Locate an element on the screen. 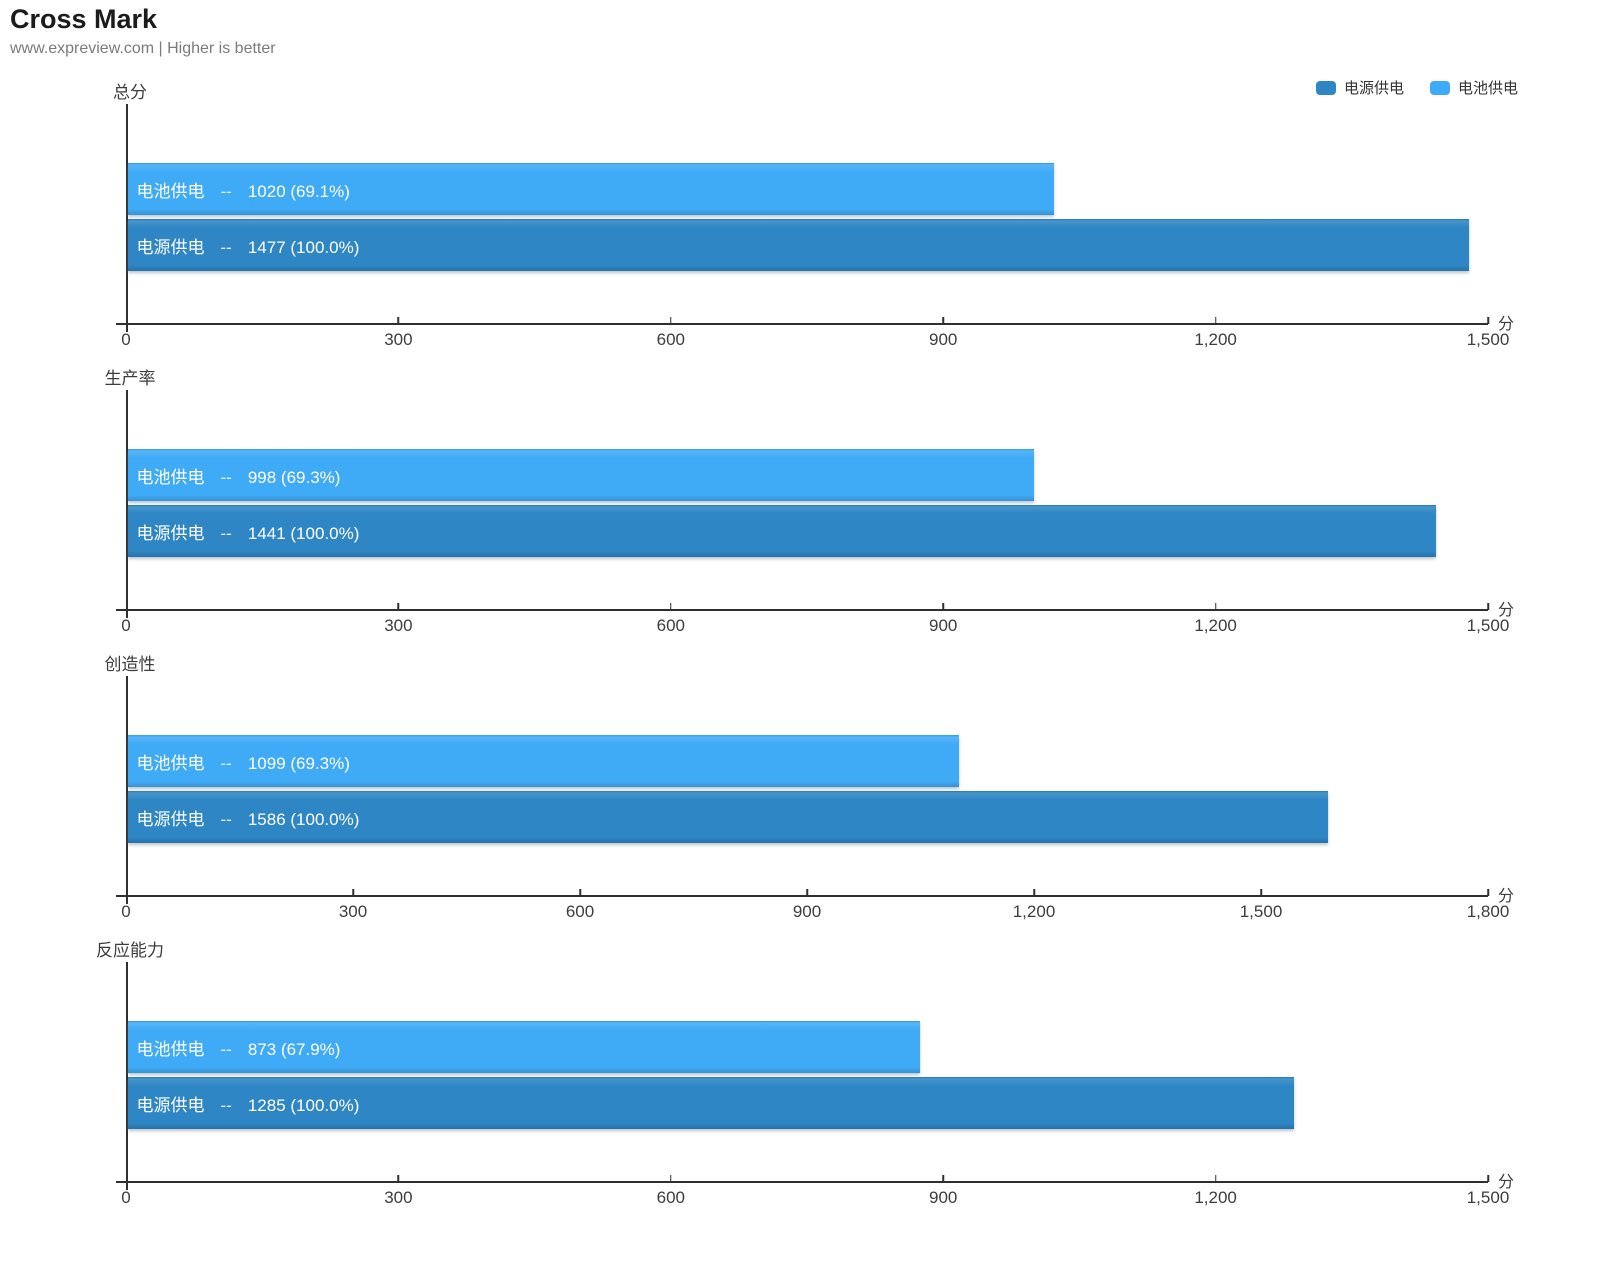 Image resolution: width=1620 pixels, height=1278 pixels. bar-label: 电池供电 -- 1020 (69.1%) is located at coordinates (239, 189).